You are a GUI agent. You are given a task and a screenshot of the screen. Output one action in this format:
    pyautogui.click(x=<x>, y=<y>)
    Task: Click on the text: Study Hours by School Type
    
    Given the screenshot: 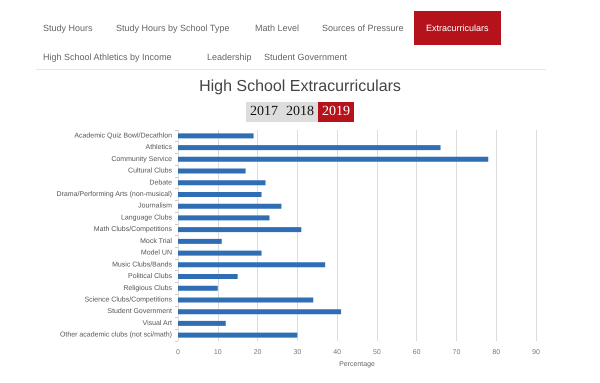 What is the action you would take?
    pyautogui.click(x=172, y=28)
    